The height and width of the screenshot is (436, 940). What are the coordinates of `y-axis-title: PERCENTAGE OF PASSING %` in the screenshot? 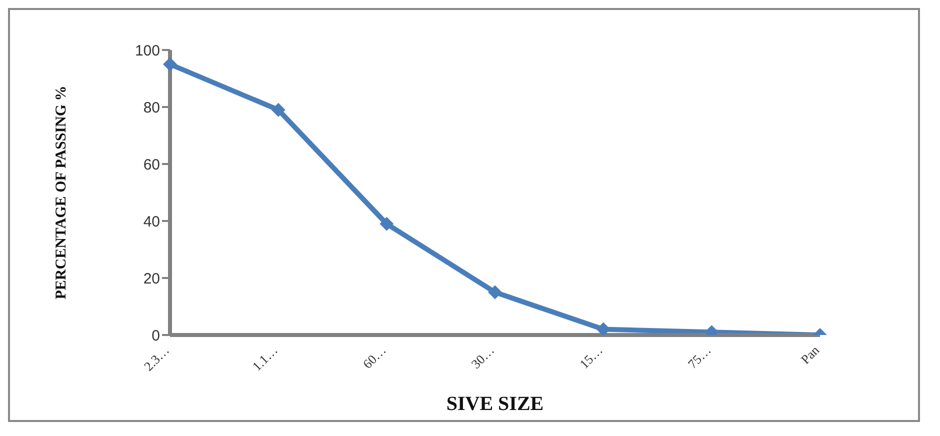 It's located at (61, 193).